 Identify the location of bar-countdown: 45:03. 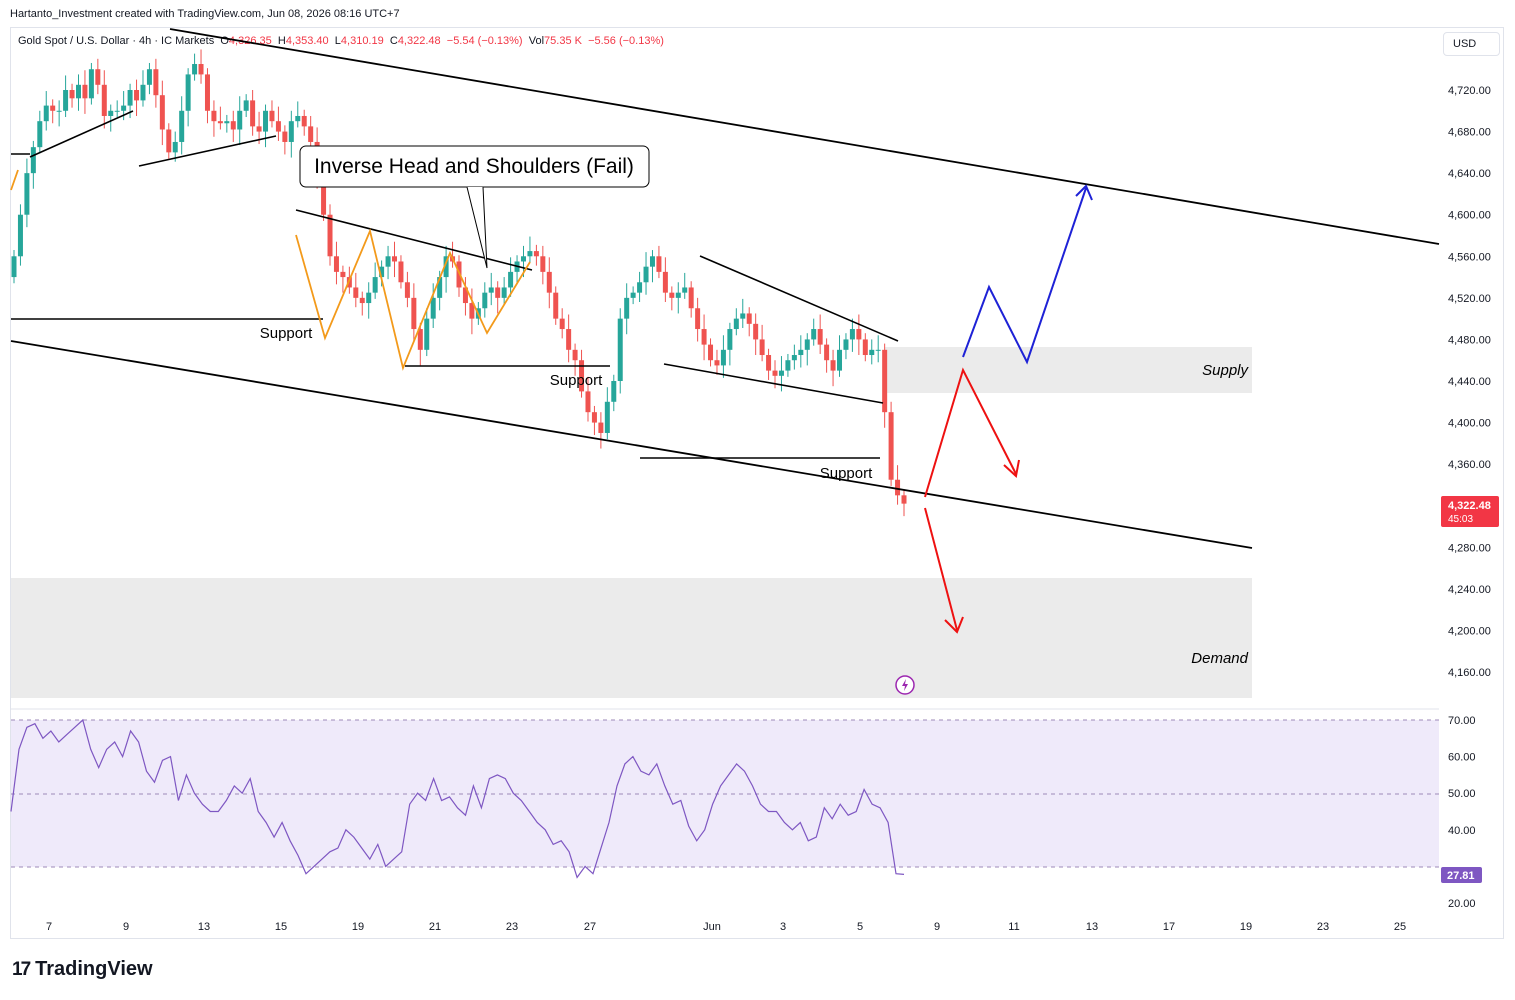
(1460, 519).